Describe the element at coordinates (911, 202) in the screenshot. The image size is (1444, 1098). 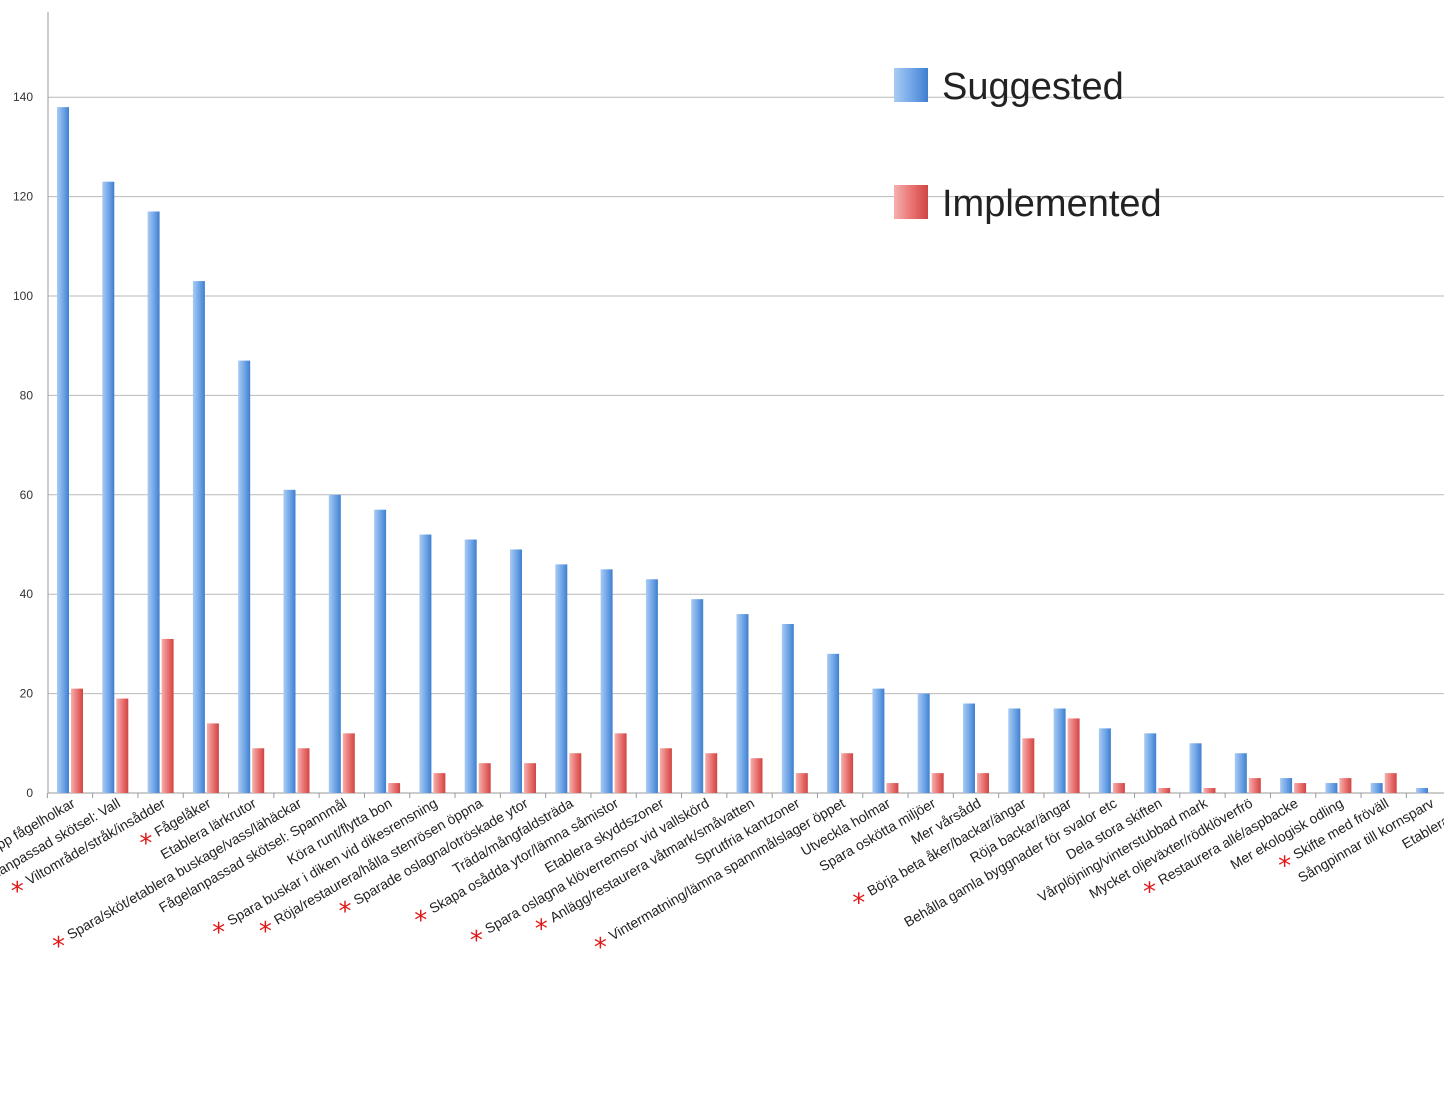
I see `legend-implemented-swatch` at that location.